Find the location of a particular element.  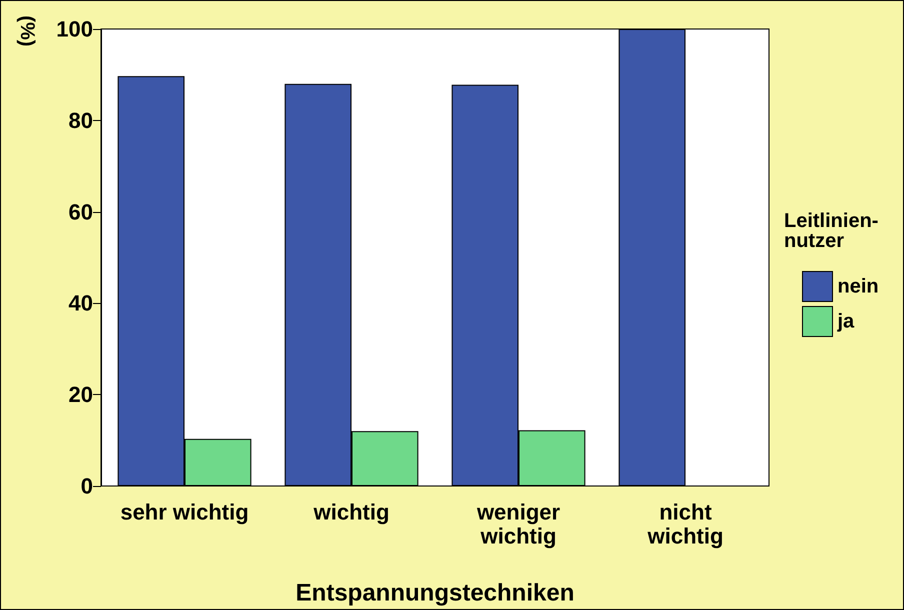

y-tick-label: 0 is located at coordinates (86, 486).